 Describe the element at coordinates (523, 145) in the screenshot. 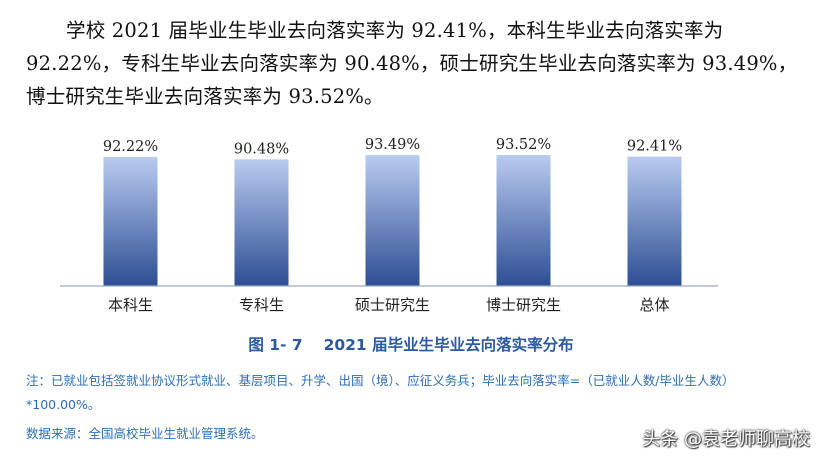

I see `data-label-3: 93.52%` at that location.